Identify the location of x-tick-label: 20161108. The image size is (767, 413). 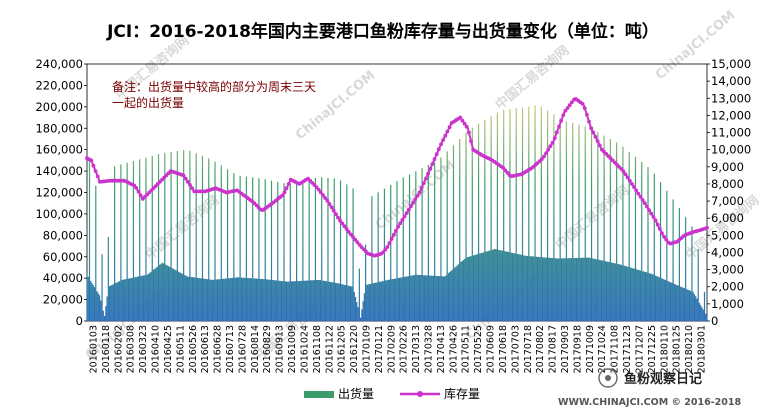
(317, 349).